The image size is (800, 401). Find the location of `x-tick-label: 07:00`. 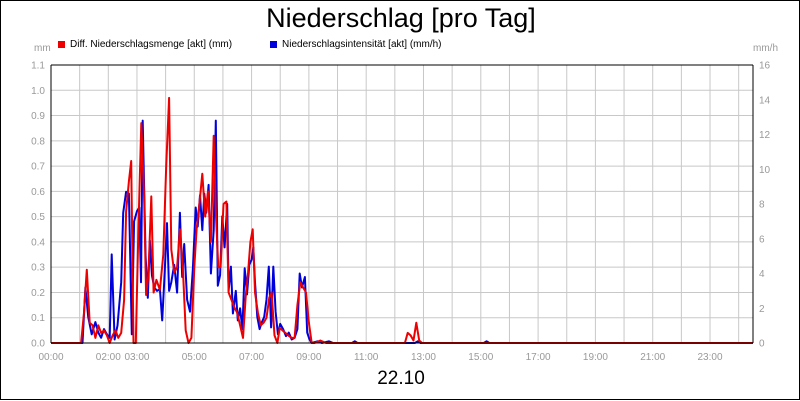

x-tick-label: 07:00 is located at coordinates (251, 357).